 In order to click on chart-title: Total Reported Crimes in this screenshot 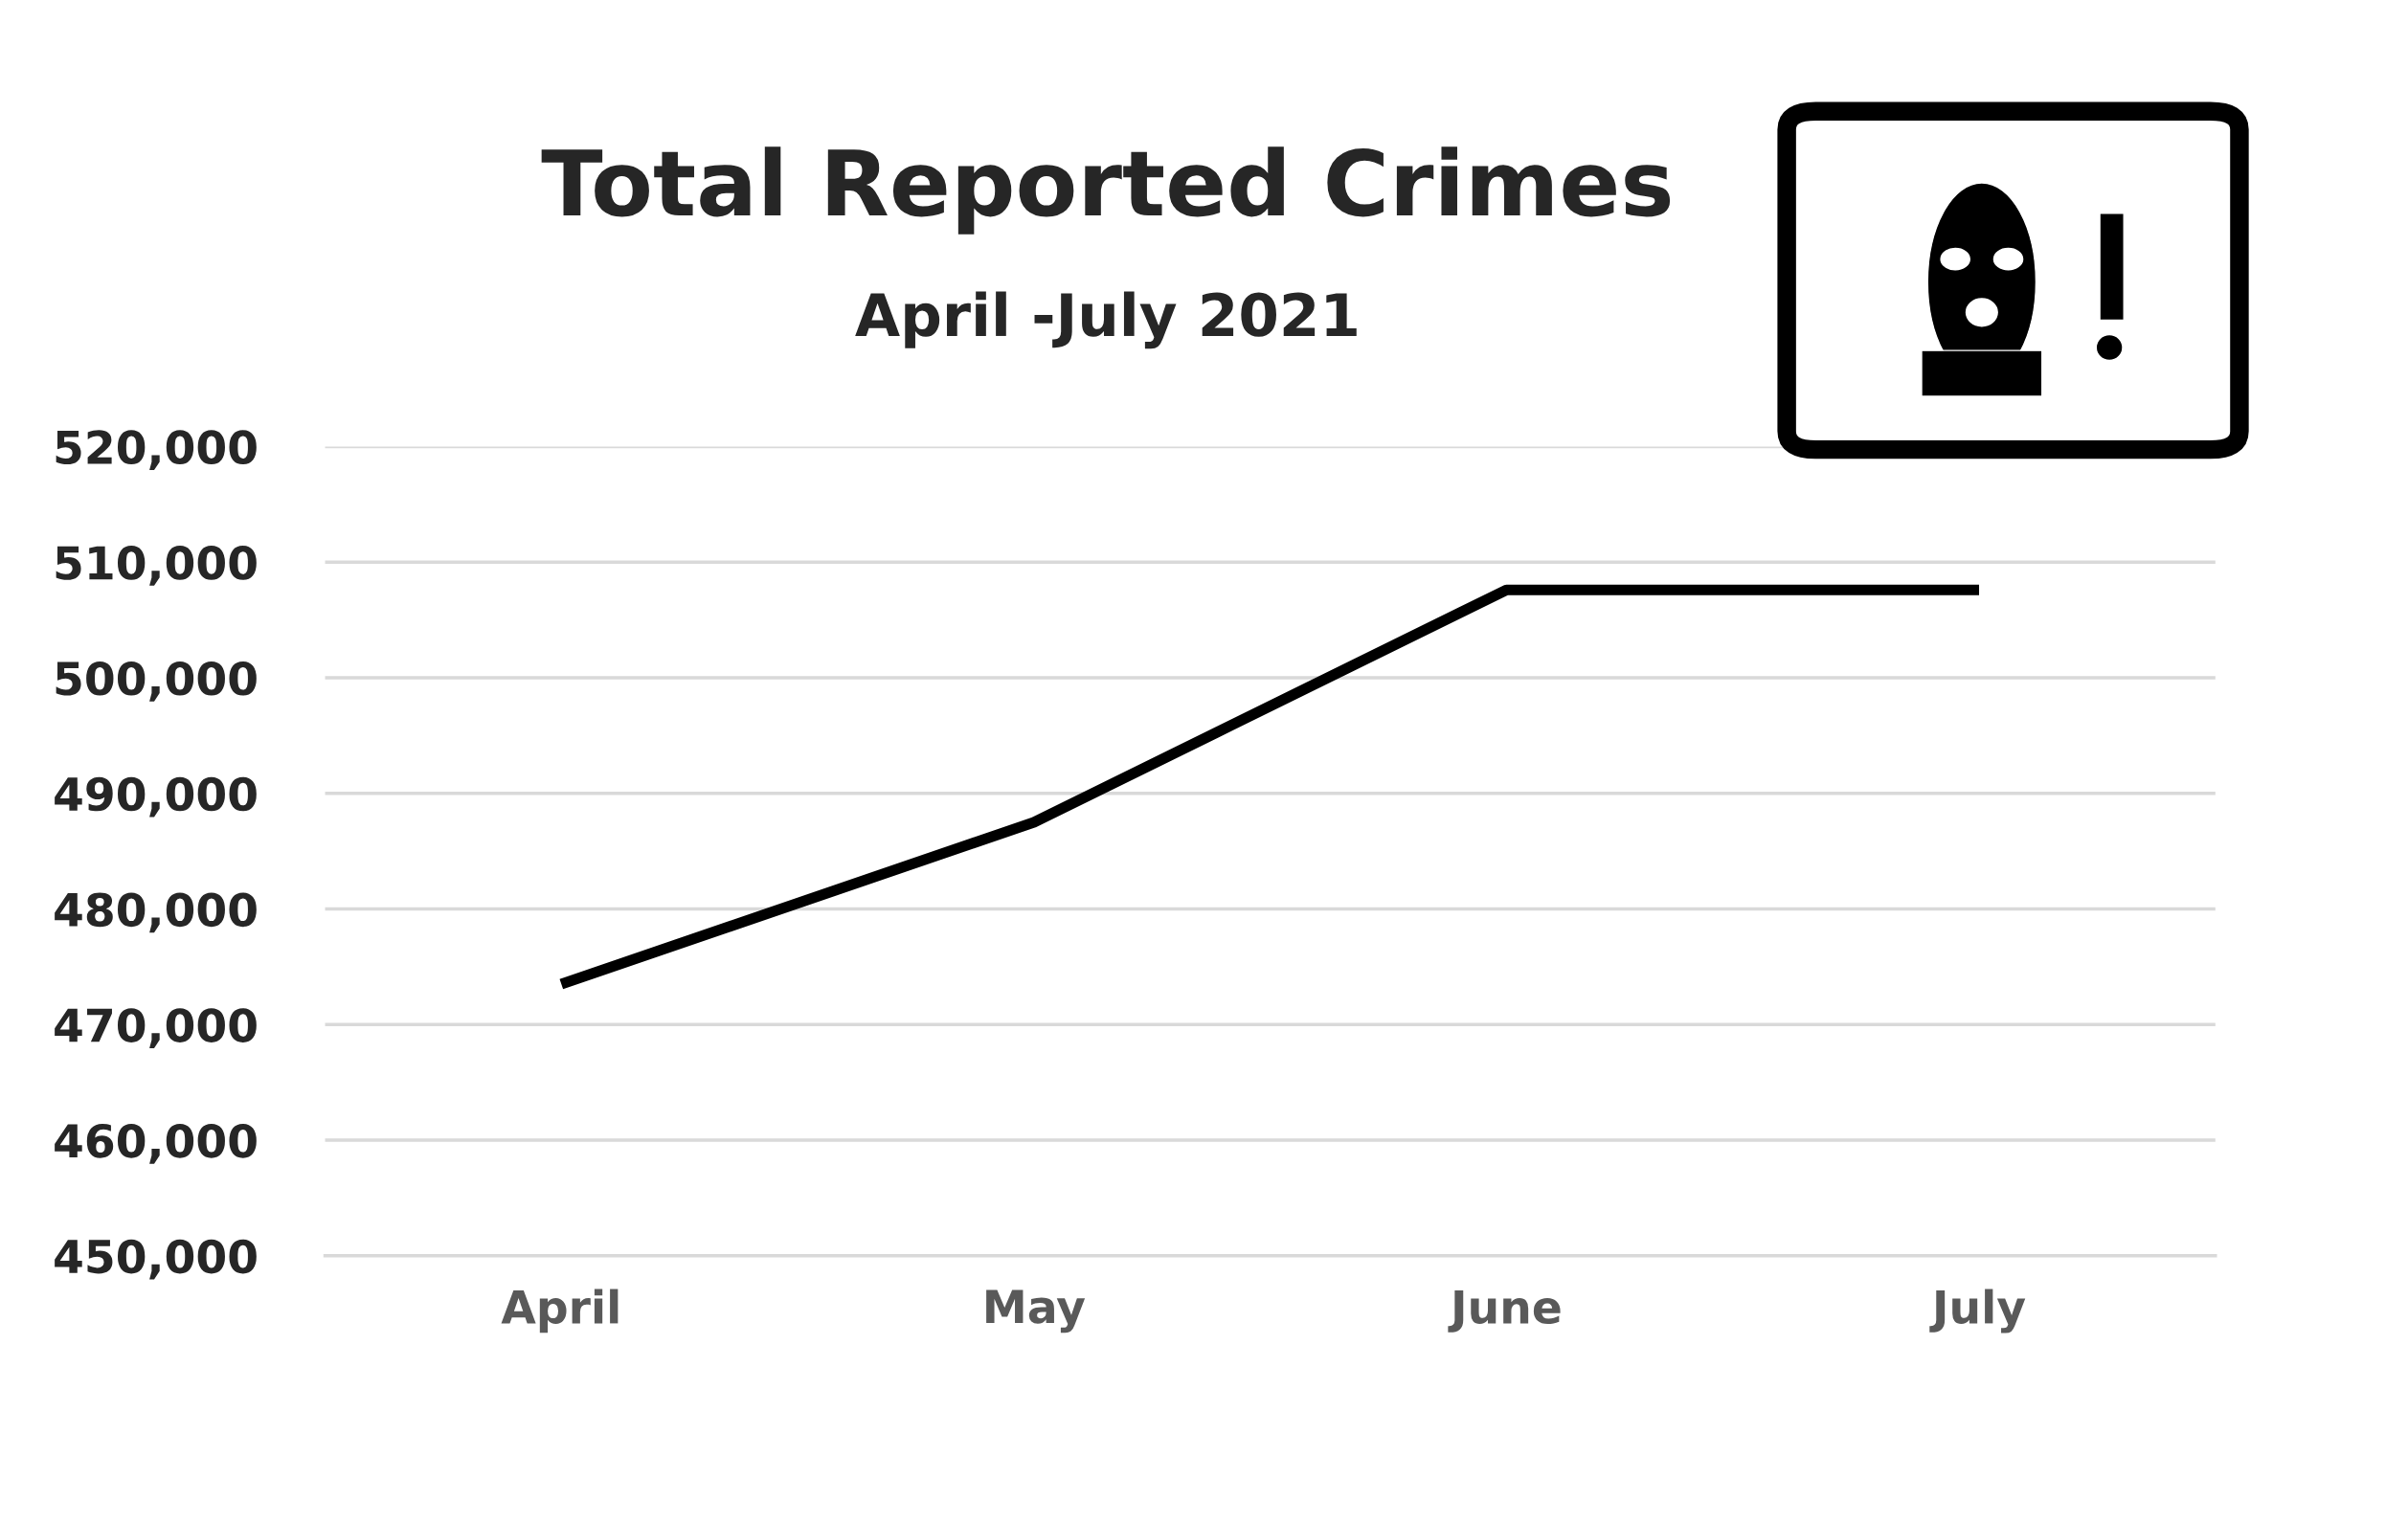, I will do `click(1106, 190)`.